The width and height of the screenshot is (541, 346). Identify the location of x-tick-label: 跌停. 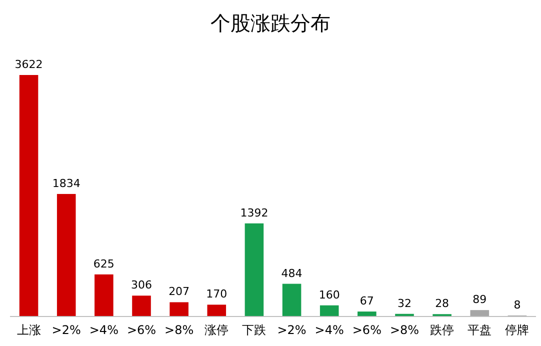
(442, 330).